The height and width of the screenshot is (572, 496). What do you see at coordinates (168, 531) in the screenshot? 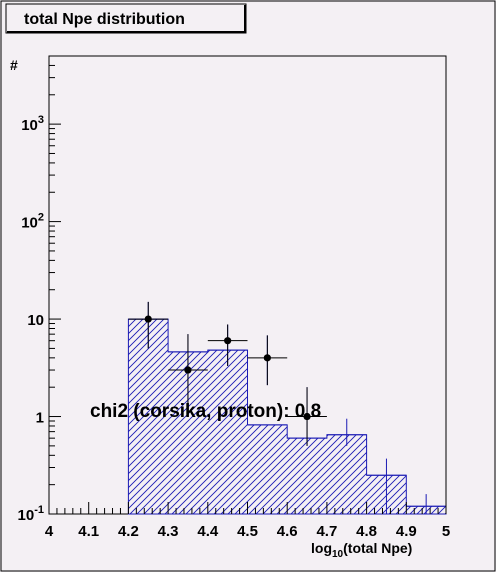
I see `x-tick-label: 4.3` at bounding box center [168, 531].